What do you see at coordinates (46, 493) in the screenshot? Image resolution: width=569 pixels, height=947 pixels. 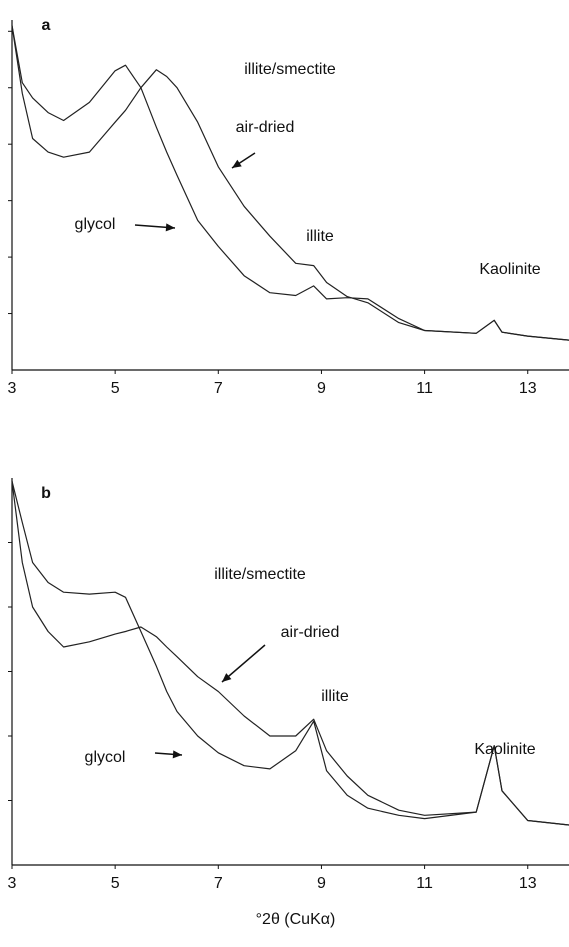 I see `panel-label: b` at bounding box center [46, 493].